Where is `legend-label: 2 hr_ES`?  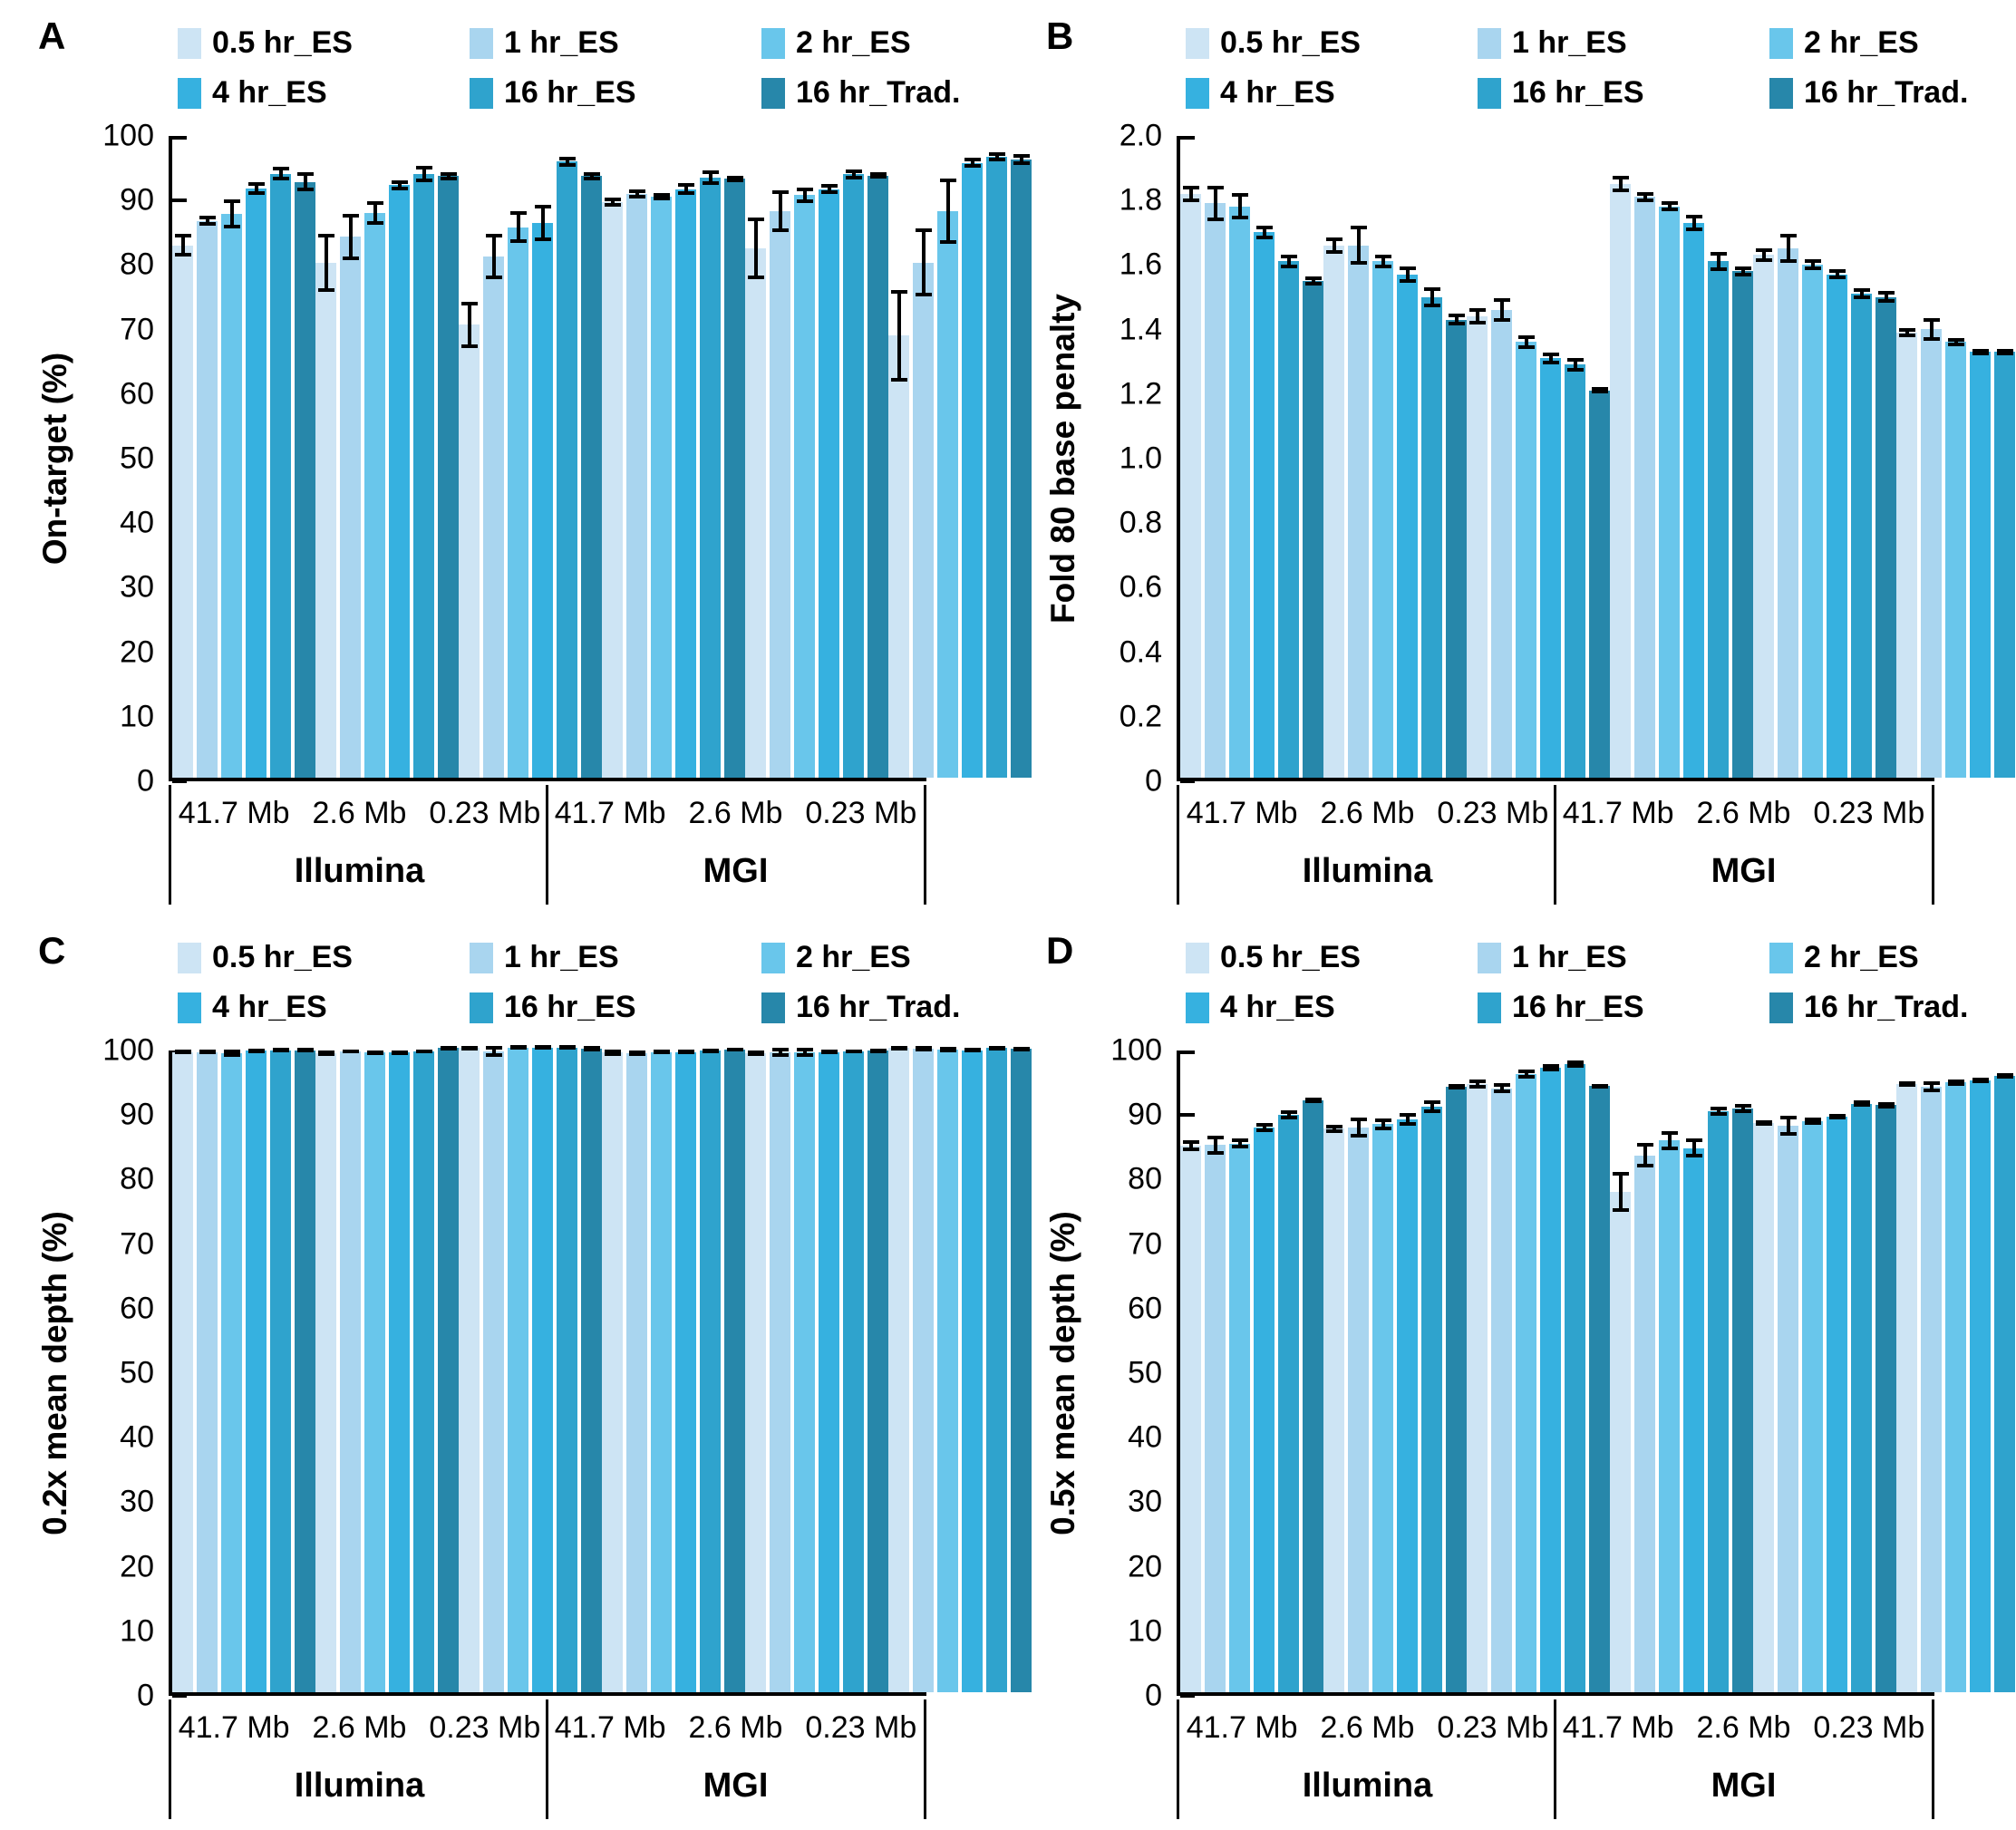
legend-label: 2 hr_ES is located at coordinates (1861, 42).